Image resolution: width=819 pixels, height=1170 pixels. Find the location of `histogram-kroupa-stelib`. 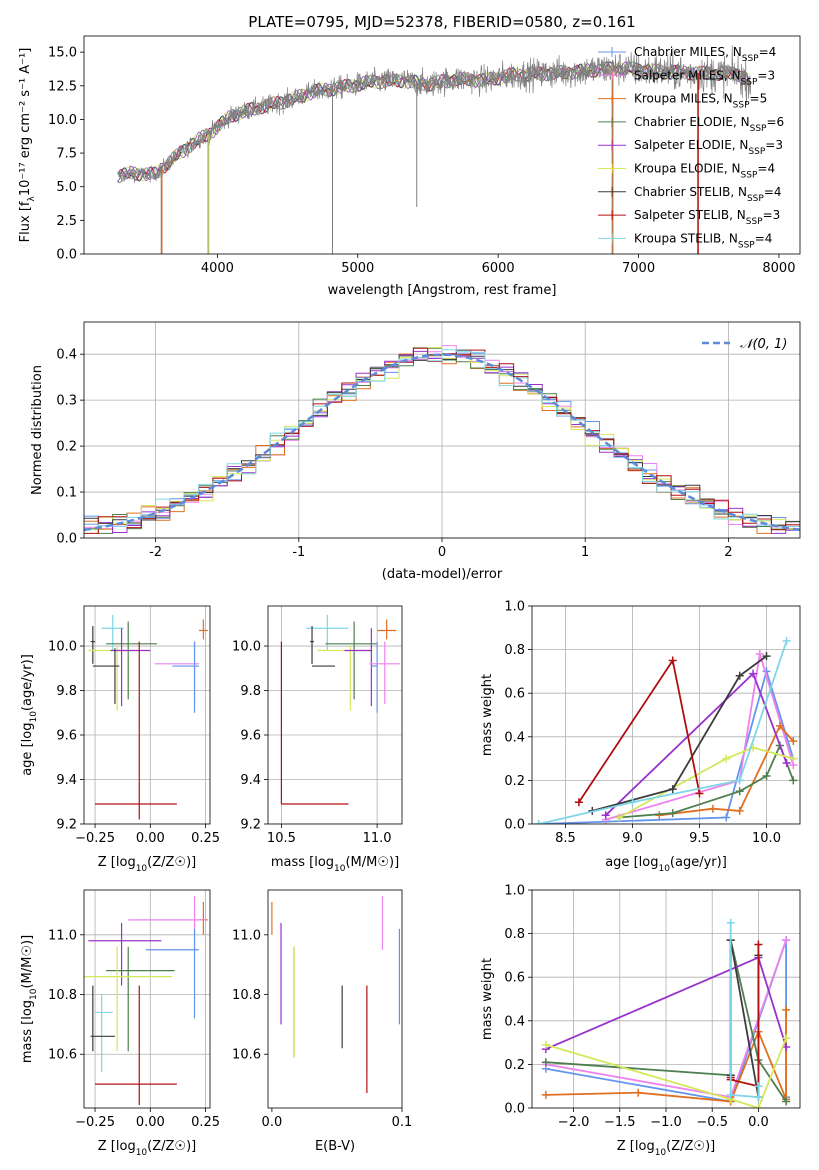

histogram-kroupa-stelib is located at coordinates (442, 441).